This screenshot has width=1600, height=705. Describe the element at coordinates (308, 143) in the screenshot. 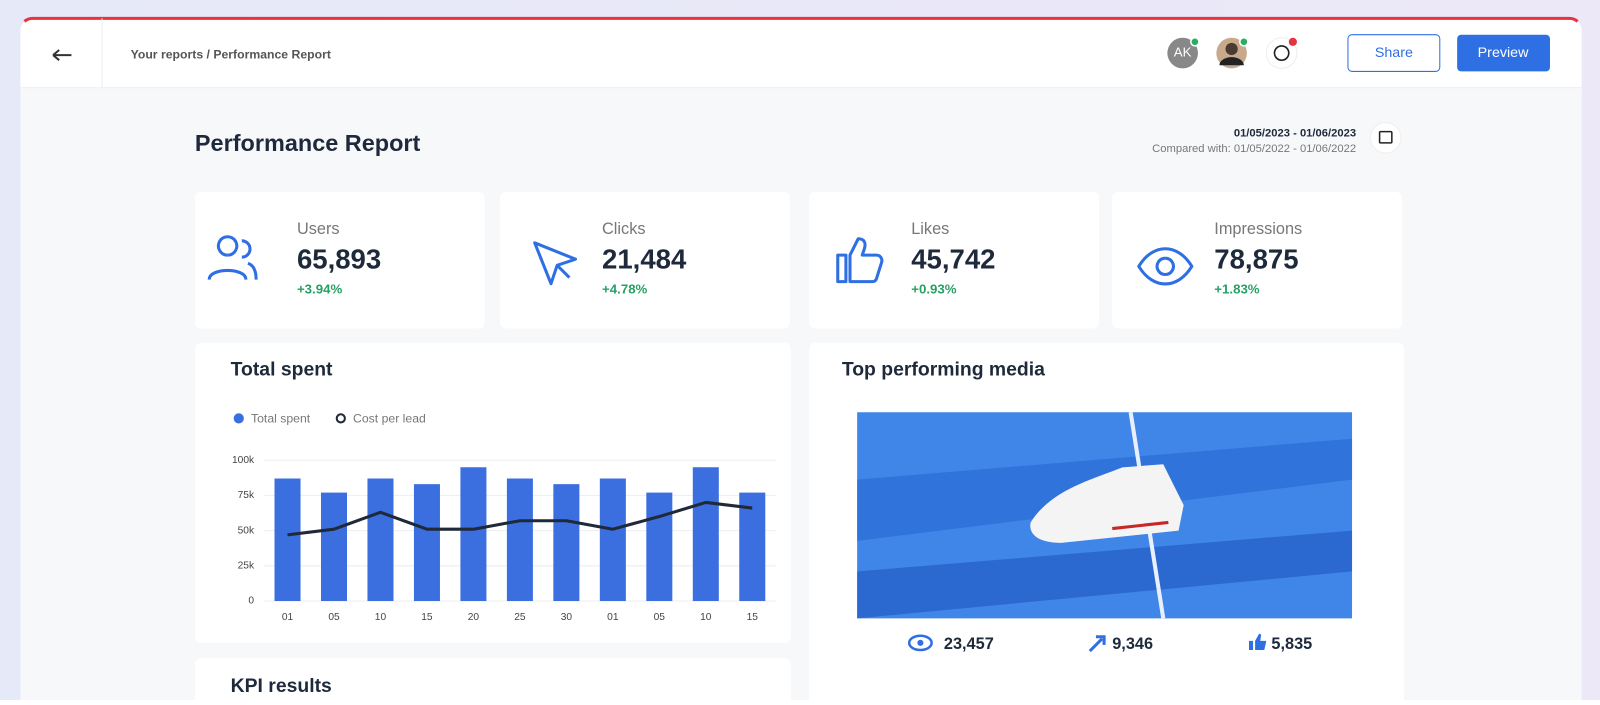

I see `report-title: Performance Report` at that location.